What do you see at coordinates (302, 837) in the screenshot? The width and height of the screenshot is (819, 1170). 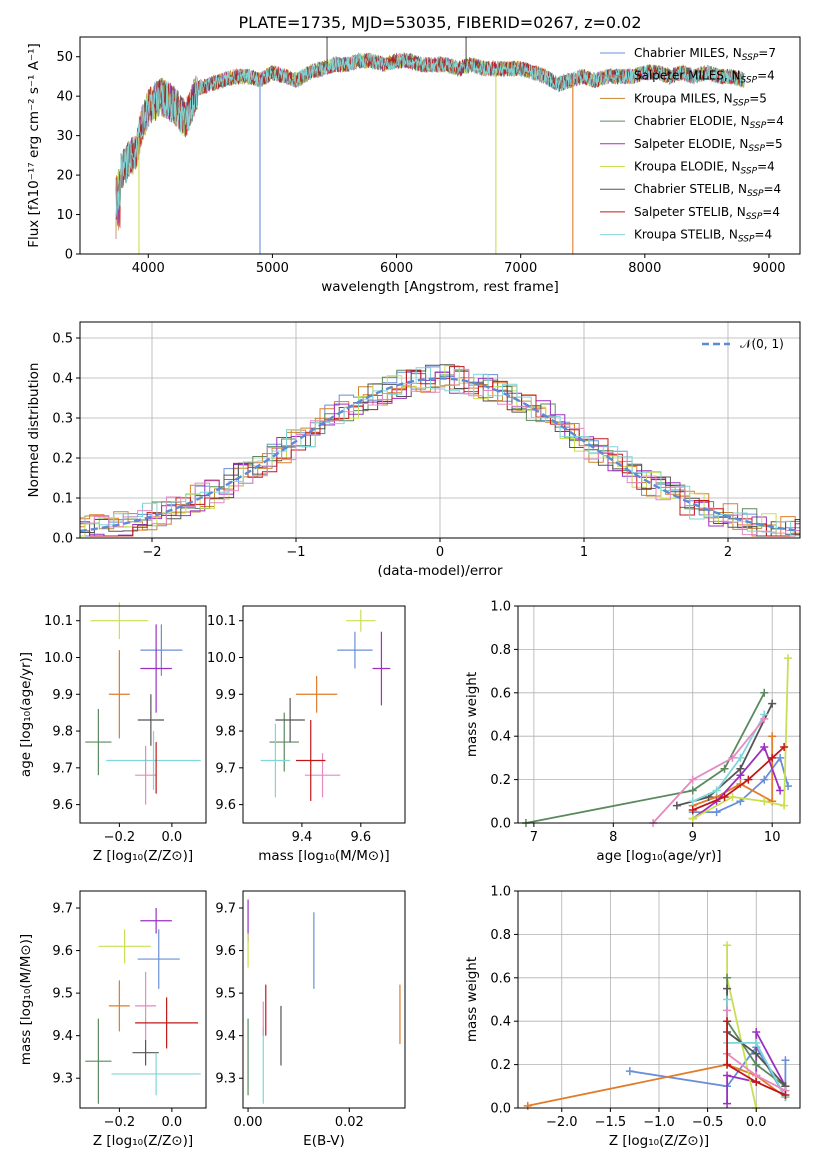 I see `x-tick-label: 9.4` at bounding box center [302, 837].